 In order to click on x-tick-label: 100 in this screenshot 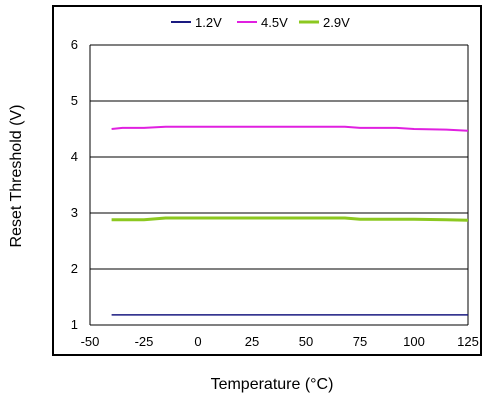, I will do `click(414, 341)`.